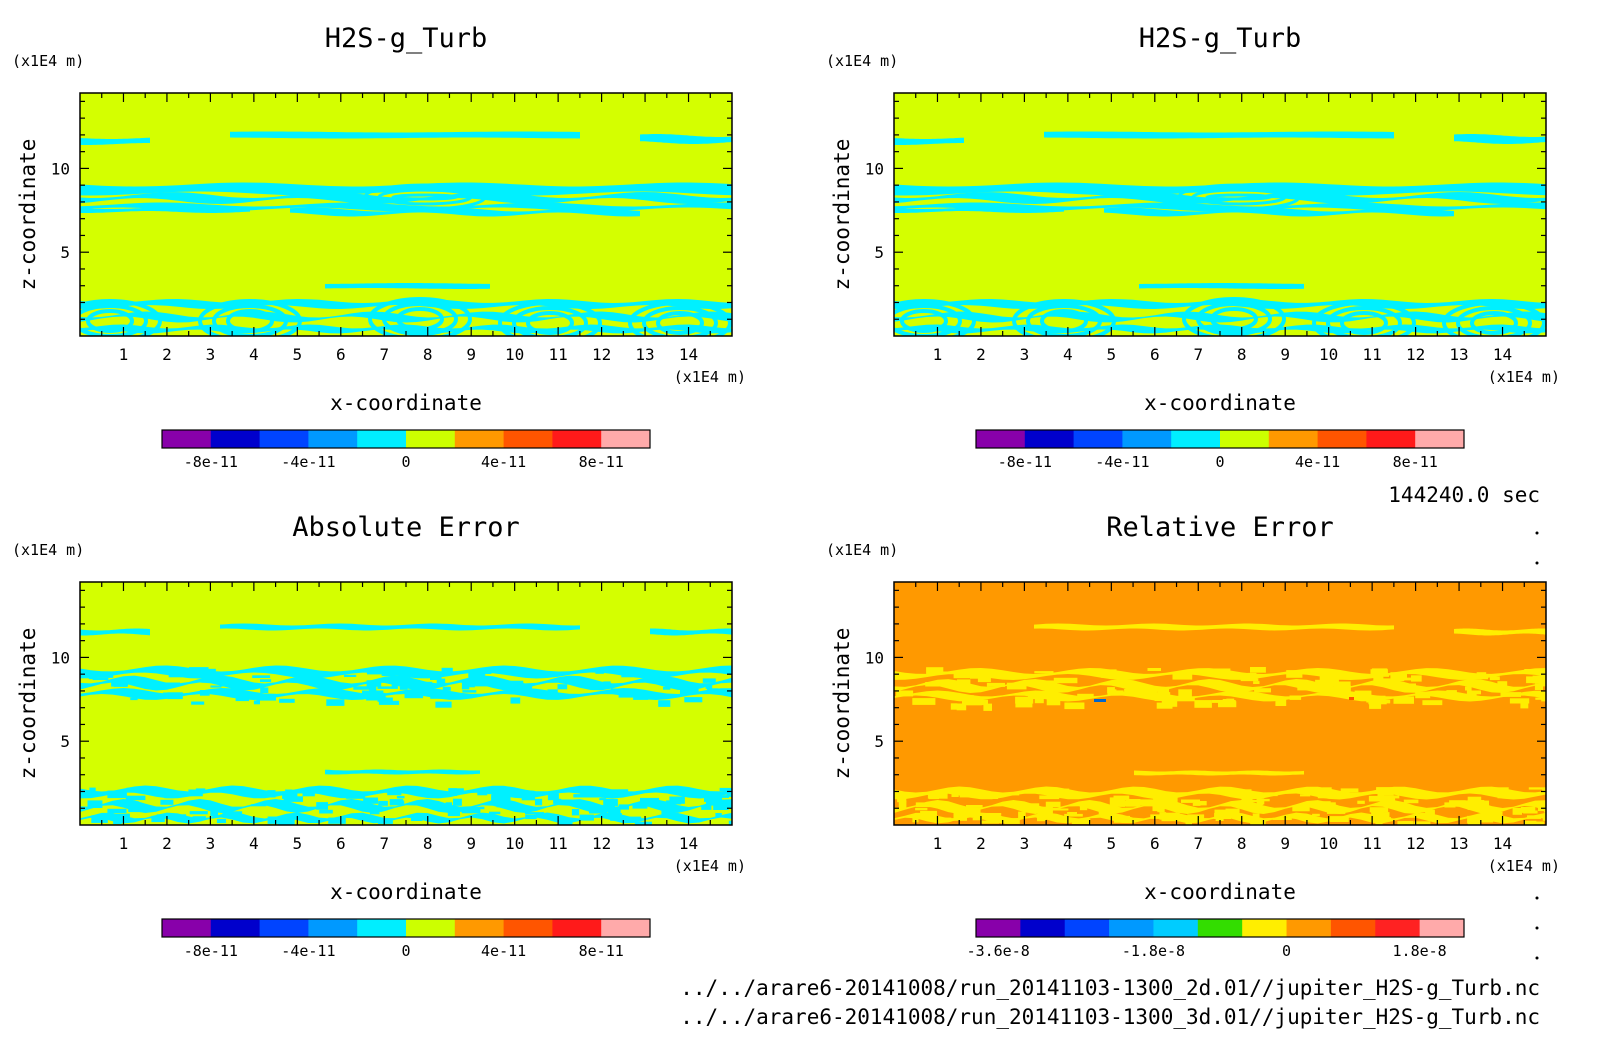 The height and width of the screenshot is (1054, 1604). What do you see at coordinates (1153, 951) in the screenshot?
I see `colorbar-tick-label: -1.8e-8` at bounding box center [1153, 951].